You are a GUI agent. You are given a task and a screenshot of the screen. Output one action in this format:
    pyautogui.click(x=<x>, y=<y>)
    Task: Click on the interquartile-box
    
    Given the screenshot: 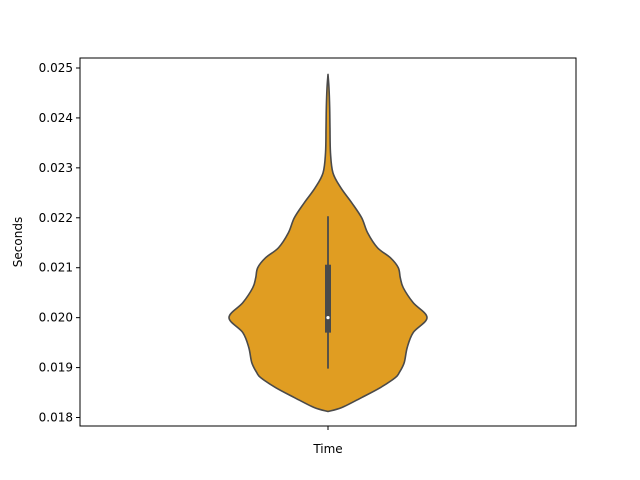 What is the action you would take?
    pyautogui.click(x=328, y=298)
    